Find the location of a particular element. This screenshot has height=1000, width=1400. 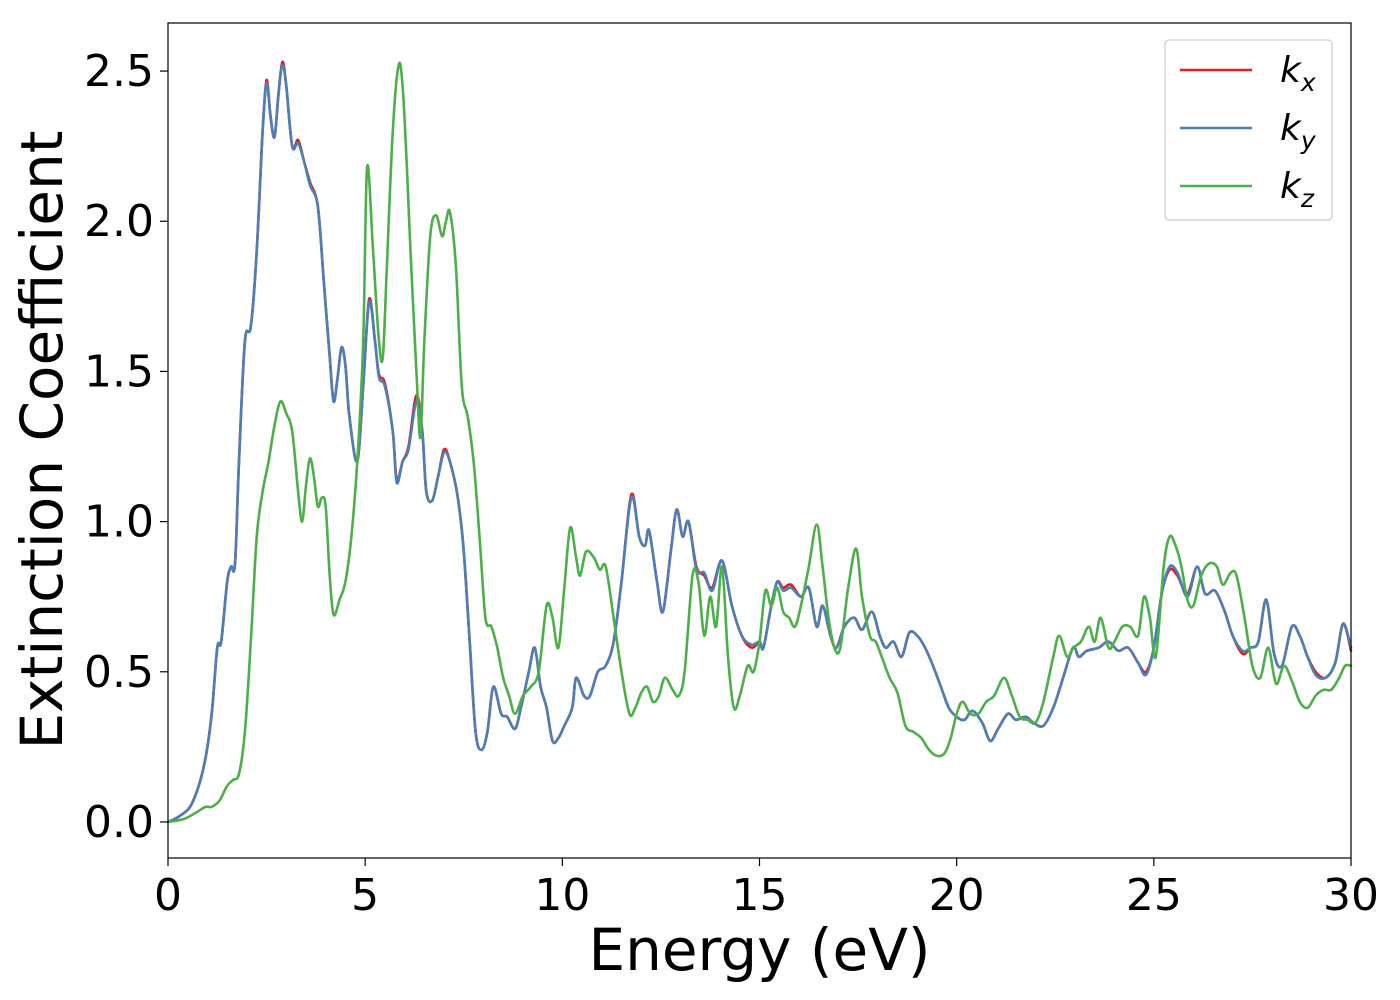

y-tick-label: 0.5 is located at coordinates (119, 672).